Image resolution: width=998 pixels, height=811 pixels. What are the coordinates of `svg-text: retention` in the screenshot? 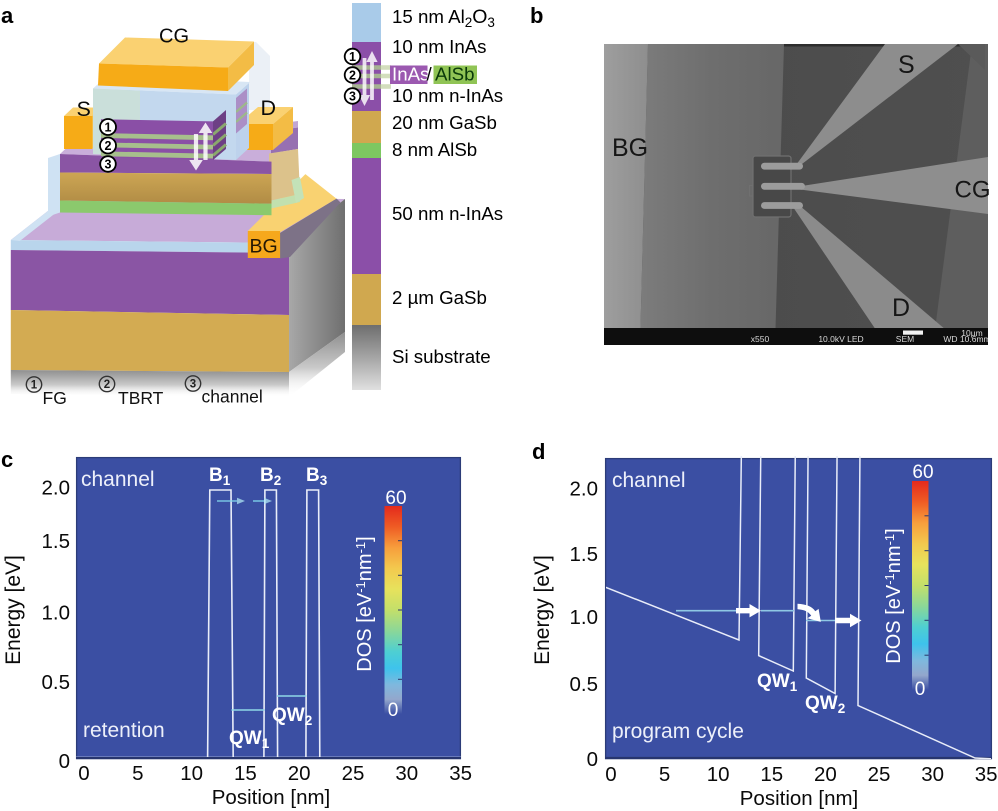 It's located at (124, 730).